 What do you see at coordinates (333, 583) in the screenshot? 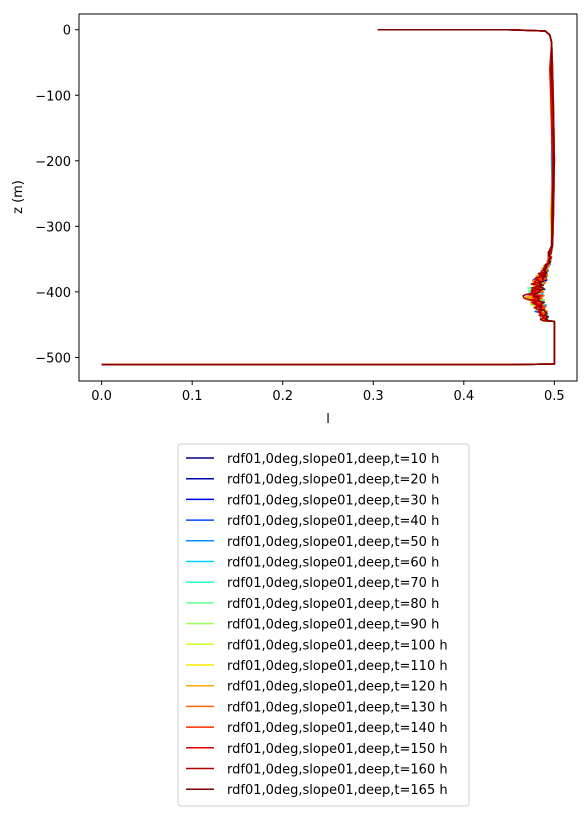
I see `legend-label: rdf01,0deg,slope01,deep,t=70 h` at bounding box center [333, 583].